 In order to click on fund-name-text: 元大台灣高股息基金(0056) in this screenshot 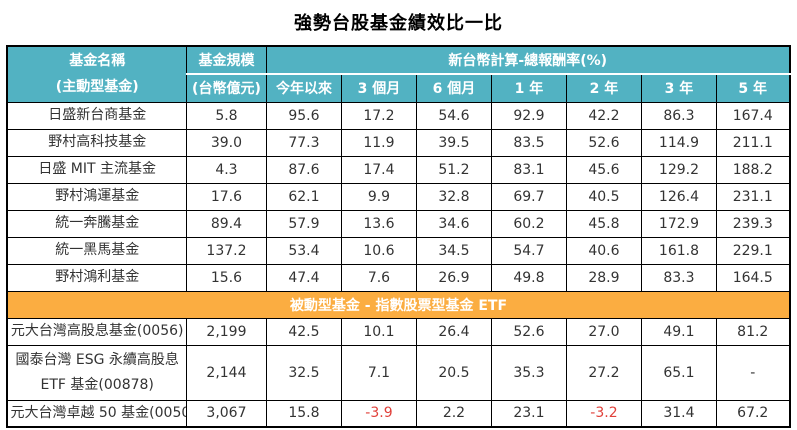, I will do `click(97, 331)`.